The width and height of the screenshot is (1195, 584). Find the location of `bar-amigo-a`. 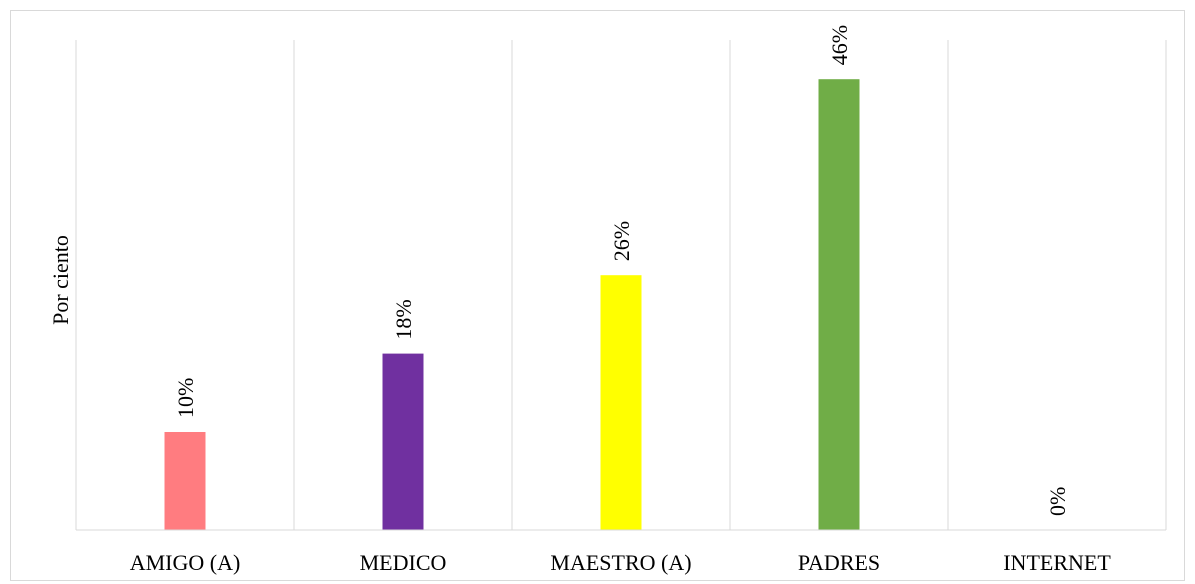

bar-amigo-a is located at coordinates (185, 481).